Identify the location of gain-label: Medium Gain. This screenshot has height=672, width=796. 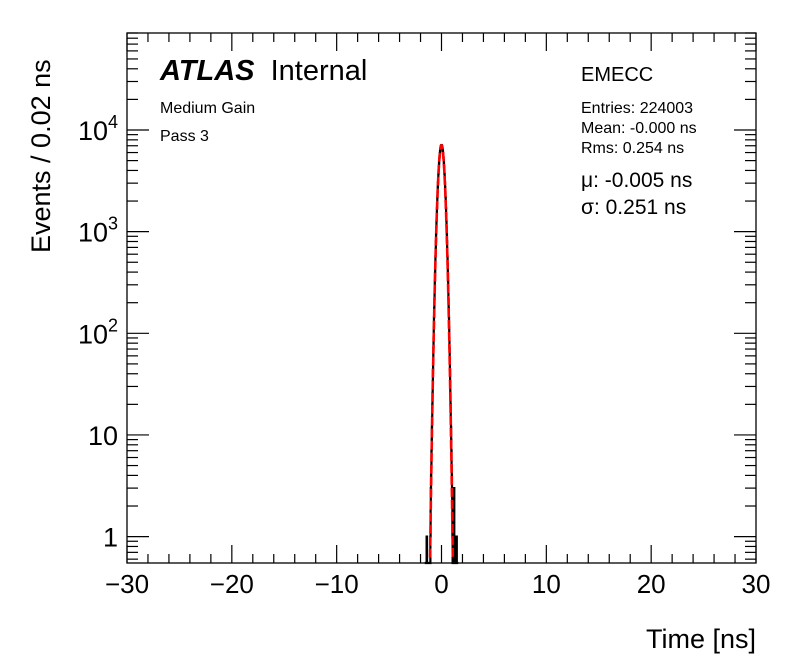
(207, 108).